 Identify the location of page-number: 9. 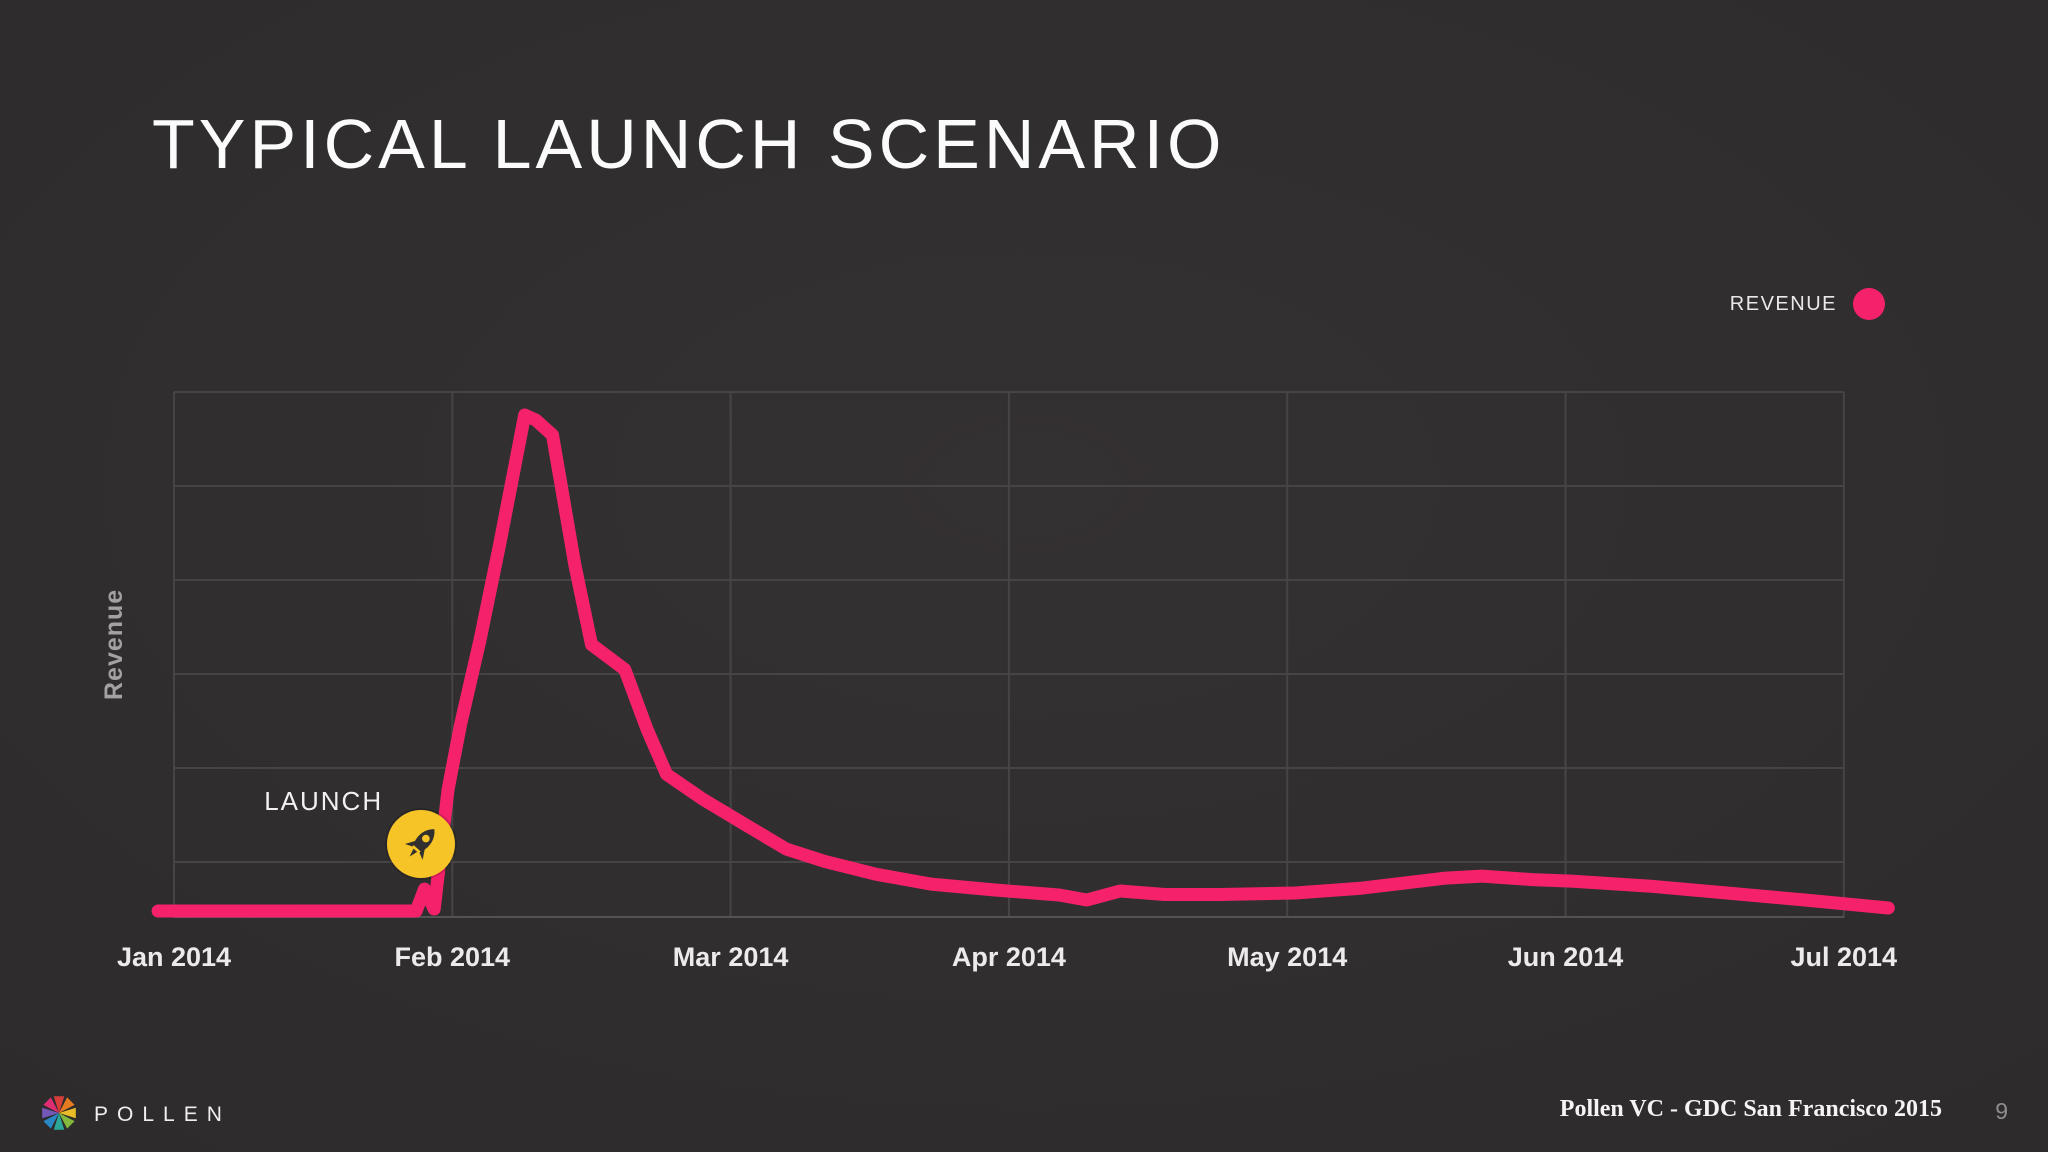
(2001, 1111).